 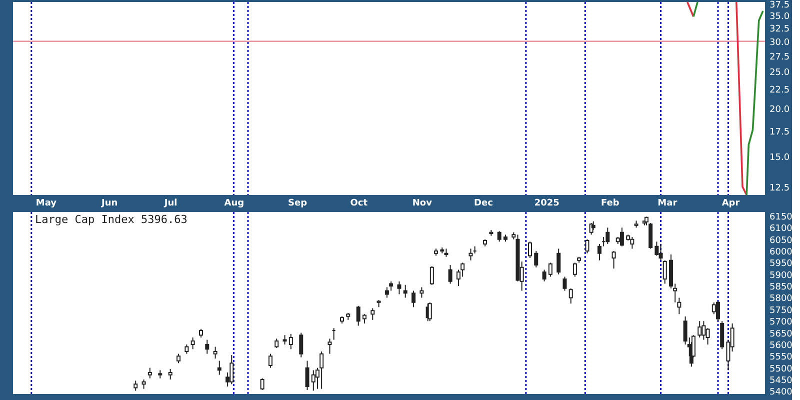 What do you see at coordinates (781, 217) in the screenshot?
I see `y-tick-label: 6150` at bounding box center [781, 217].